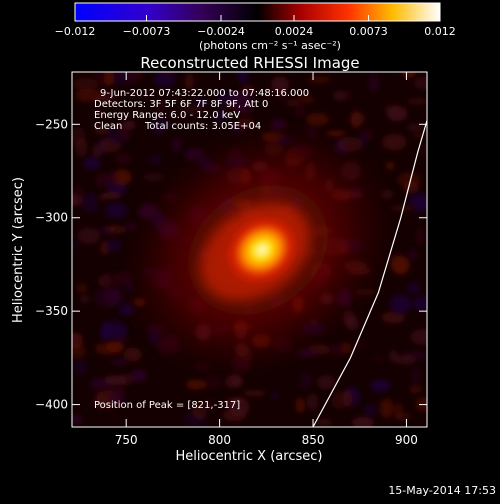 Image resolution: width=500 pixels, height=504 pixels. I want to click on y-tick-label: −250, so click(51, 124).